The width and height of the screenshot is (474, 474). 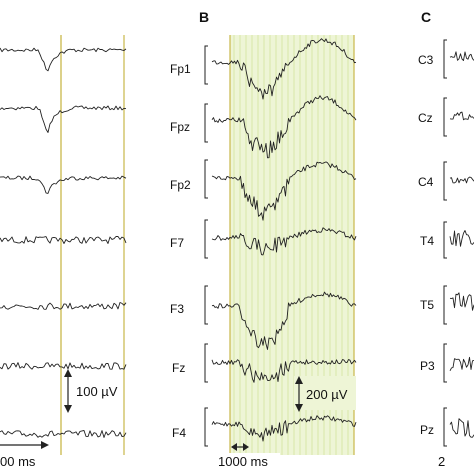 What do you see at coordinates (441, 461) in the screenshot?
I see `panel-c-time-label: 2` at bounding box center [441, 461].